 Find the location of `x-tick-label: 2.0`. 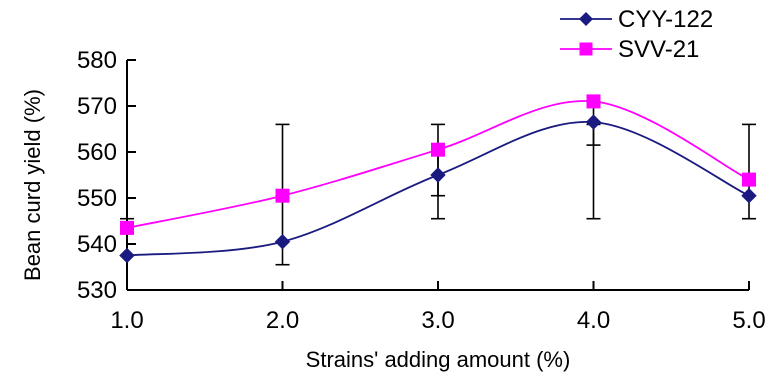

x-tick-label: 2.0 is located at coordinates (282, 320).